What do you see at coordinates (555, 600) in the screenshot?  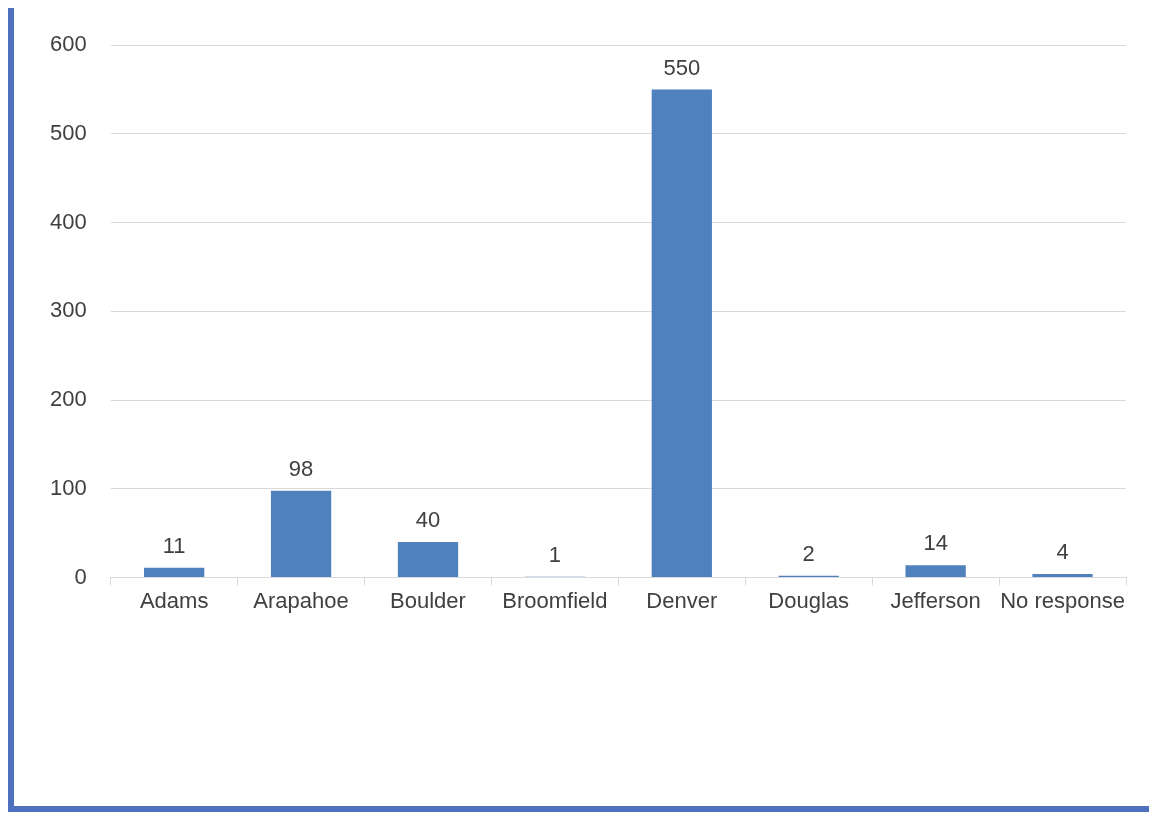 I see `x-tick-label: Broomfield` at bounding box center [555, 600].